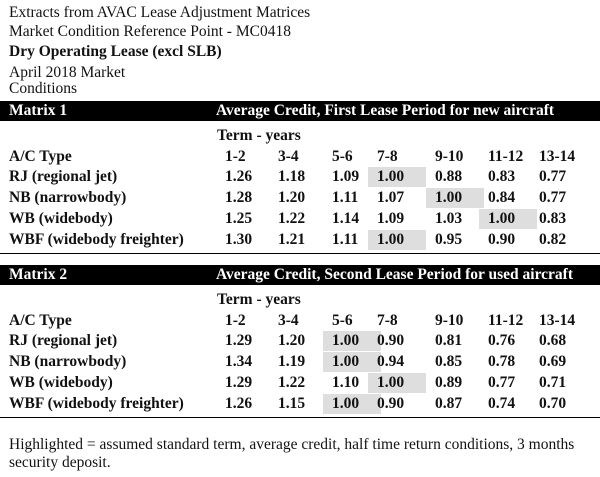  I want to click on value-cell: 0.95, so click(449, 239).